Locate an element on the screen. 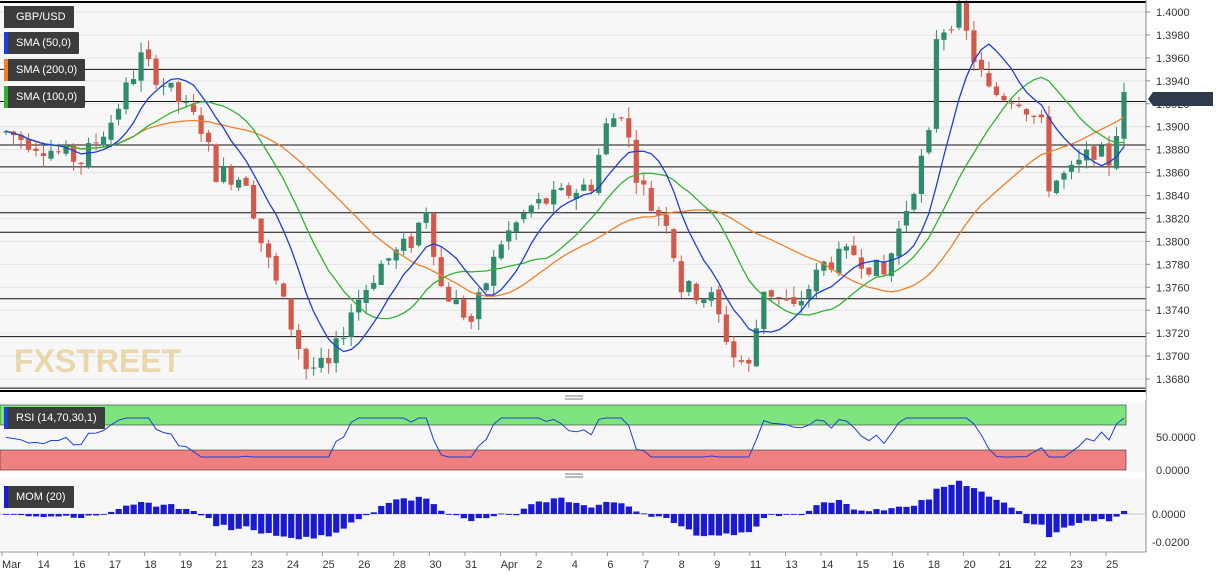 The width and height of the screenshot is (1220, 575). rsi-tick-0: 0.0000 is located at coordinates (1173, 471).